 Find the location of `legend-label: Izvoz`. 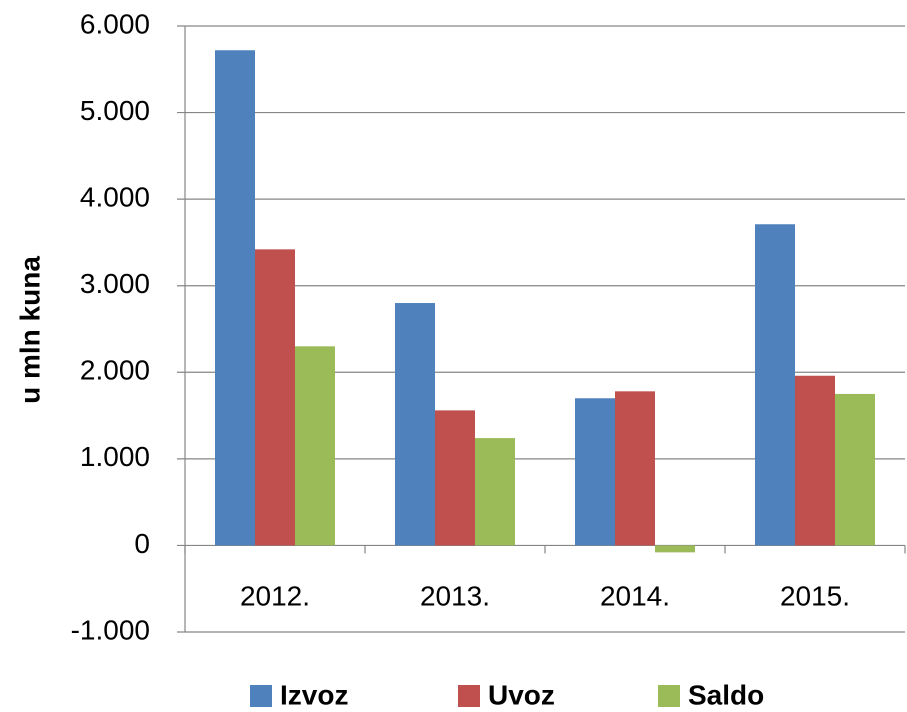

legend-label: Izvoz is located at coordinates (314, 694).